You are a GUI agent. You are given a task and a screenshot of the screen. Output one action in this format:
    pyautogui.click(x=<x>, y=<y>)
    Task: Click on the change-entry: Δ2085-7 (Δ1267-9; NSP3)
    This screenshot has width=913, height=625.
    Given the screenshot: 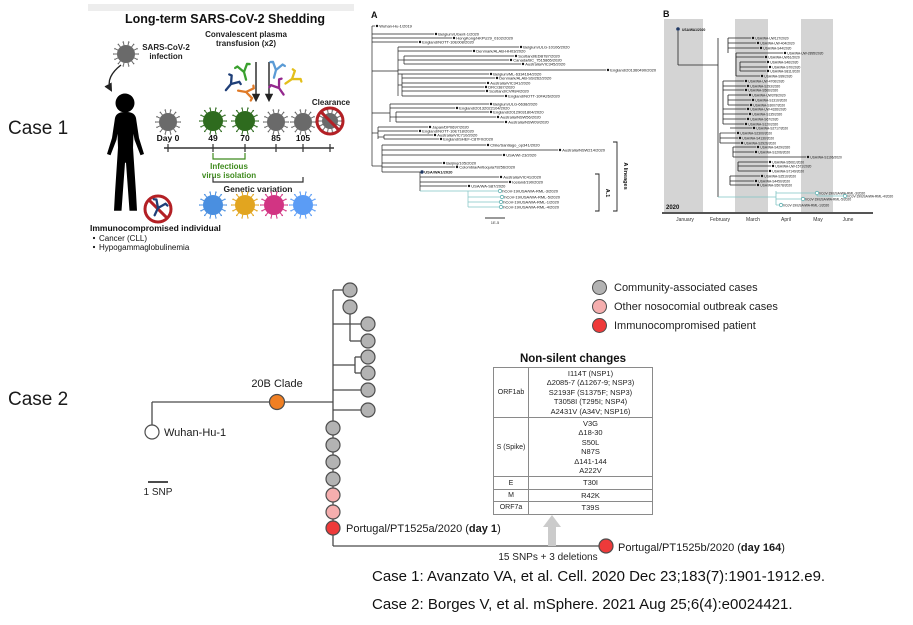 What is the action you would take?
    pyautogui.click(x=590, y=383)
    